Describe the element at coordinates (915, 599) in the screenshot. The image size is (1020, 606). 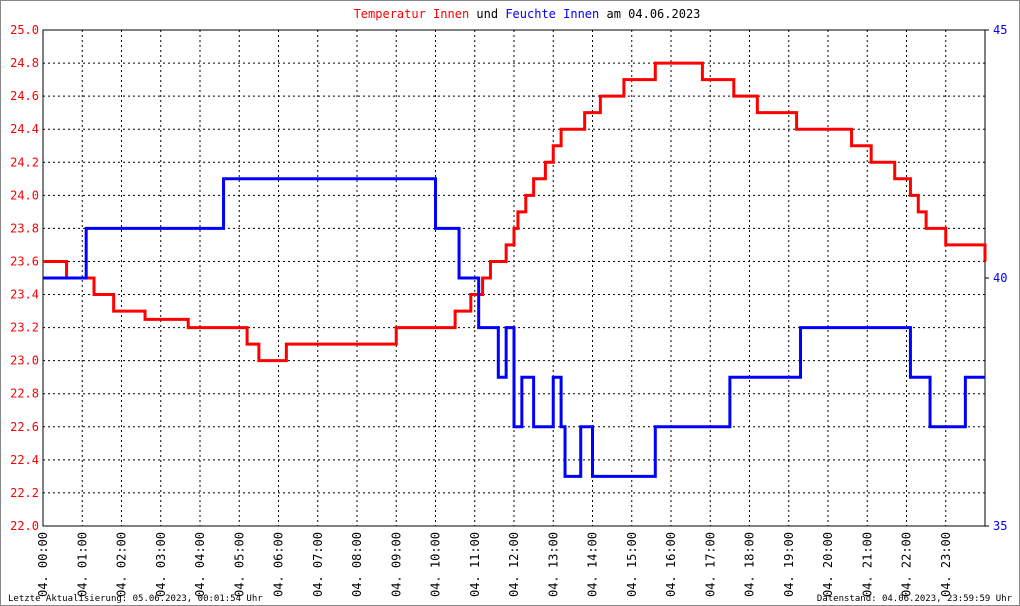
I see `footer-right: Datenstand: 04.06.2023, 23:59:59 Uhr` at that location.